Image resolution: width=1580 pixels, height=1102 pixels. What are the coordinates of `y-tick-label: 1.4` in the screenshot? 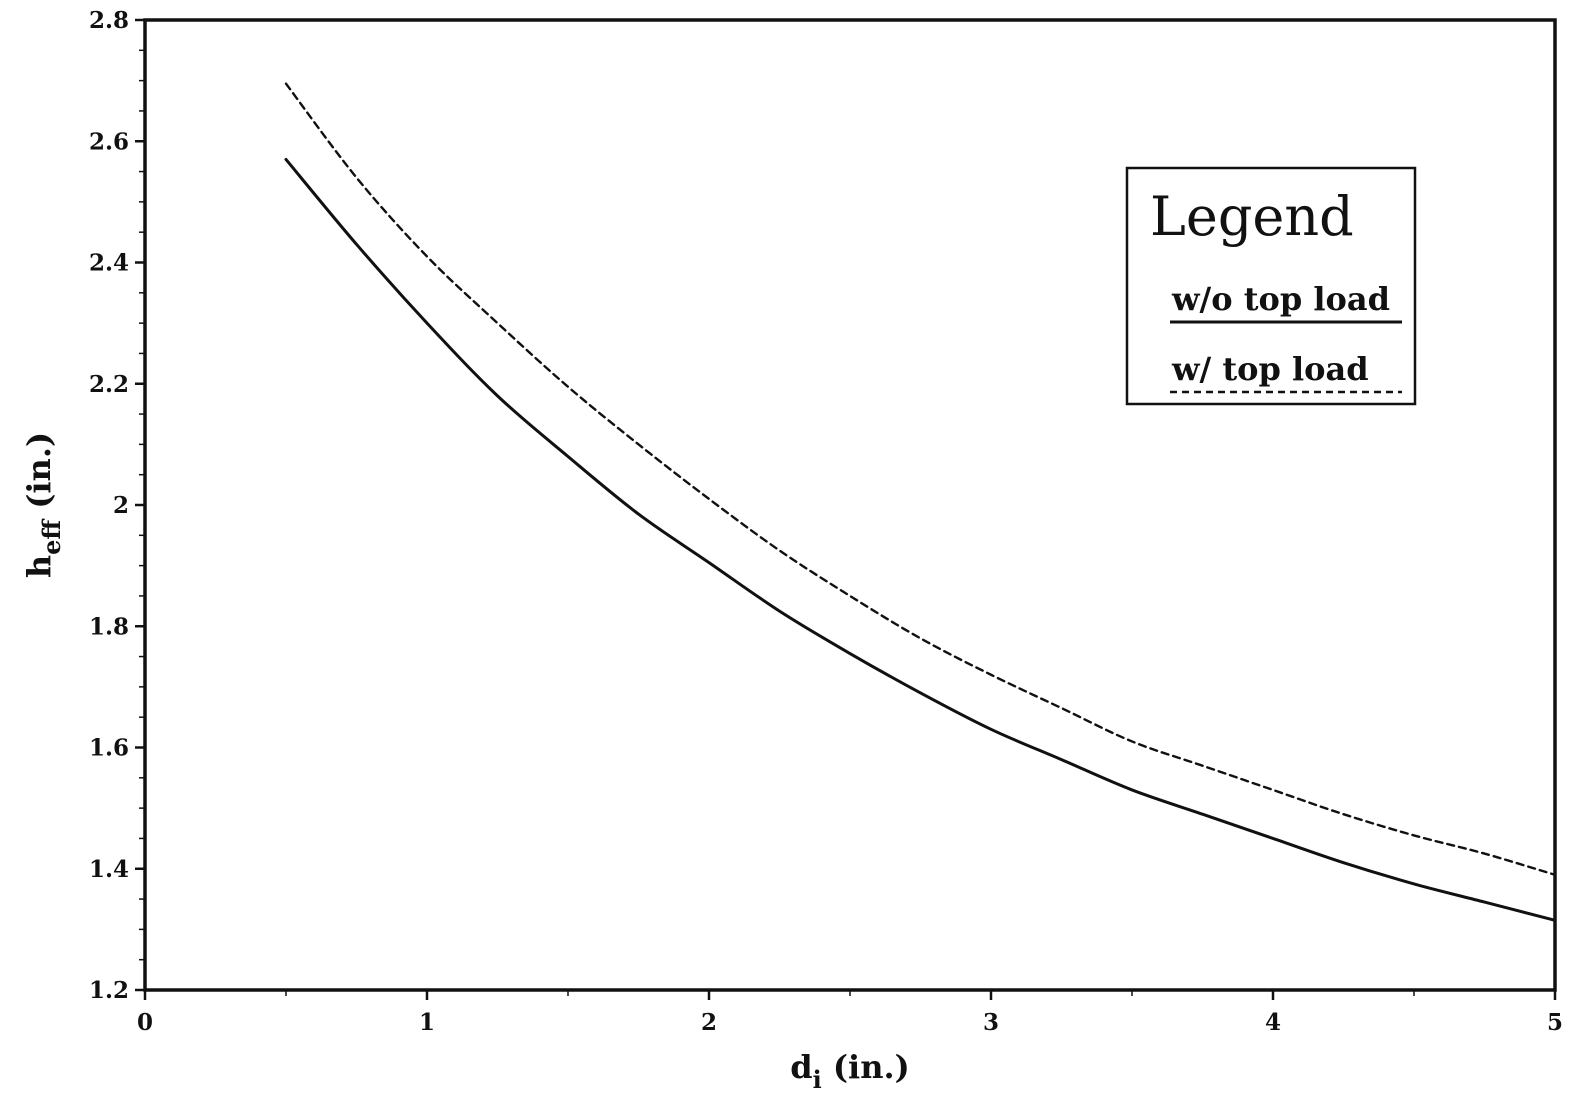 It's located at (109, 869).